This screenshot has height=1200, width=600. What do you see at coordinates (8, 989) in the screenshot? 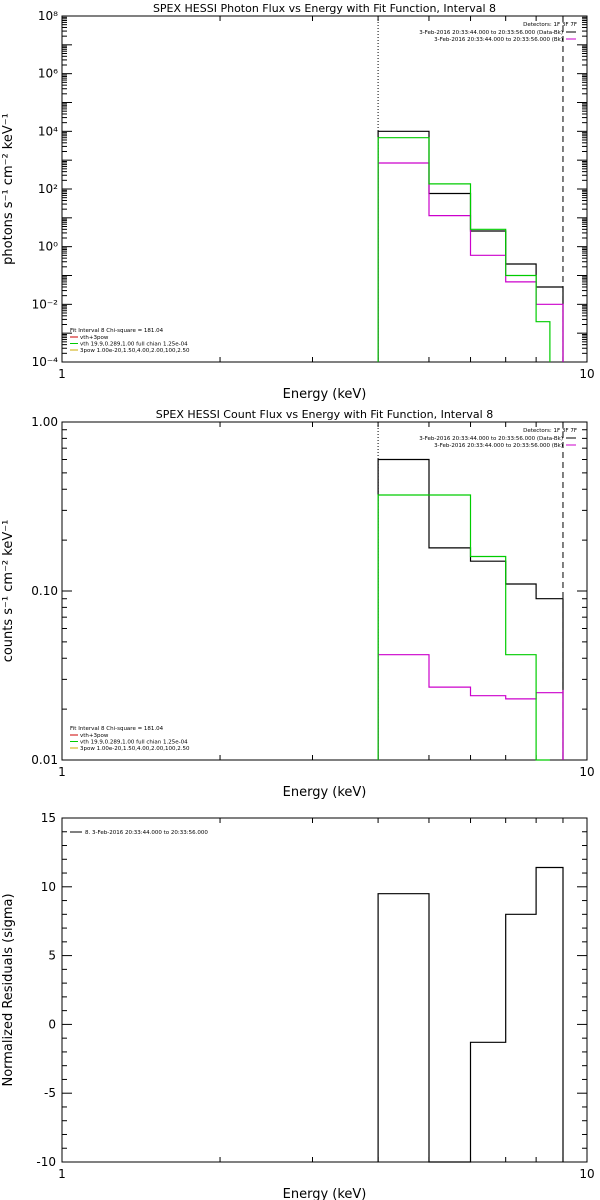
I see `y-axis-label: Normalized Residuals (sigma)` at bounding box center [8, 989].